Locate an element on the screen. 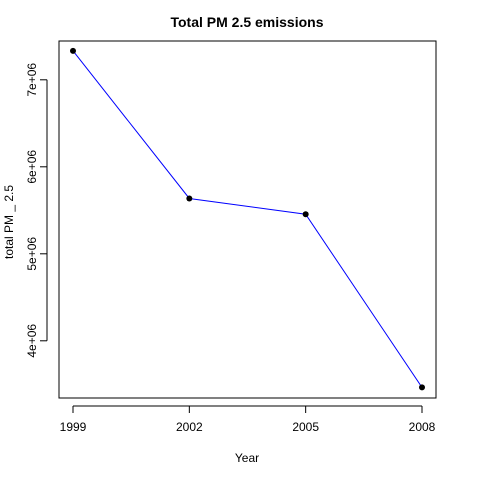 The image size is (480, 480). x-tick-label: 2002 is located at coordinates (189, 427).